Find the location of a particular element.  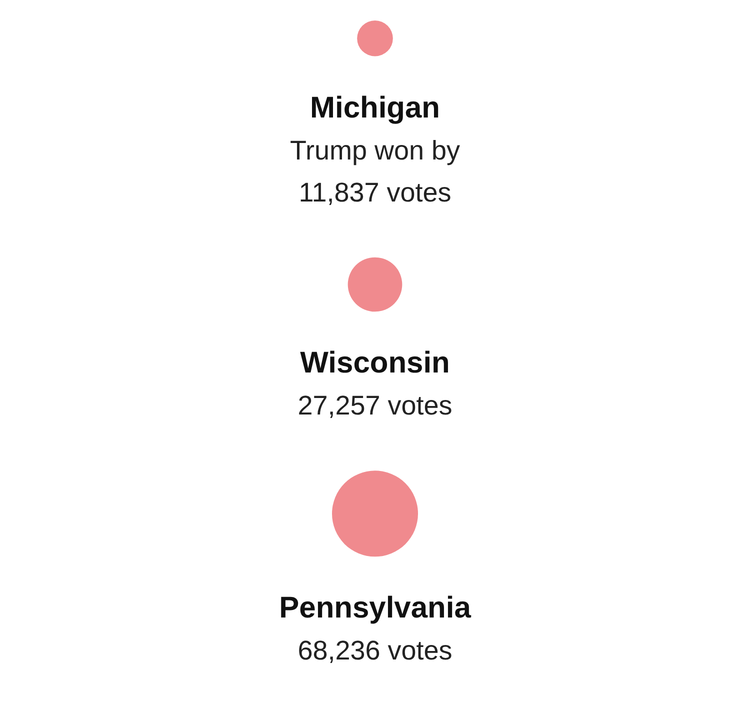

data-label: 68,236 votes is located at coordinates (375, 651).